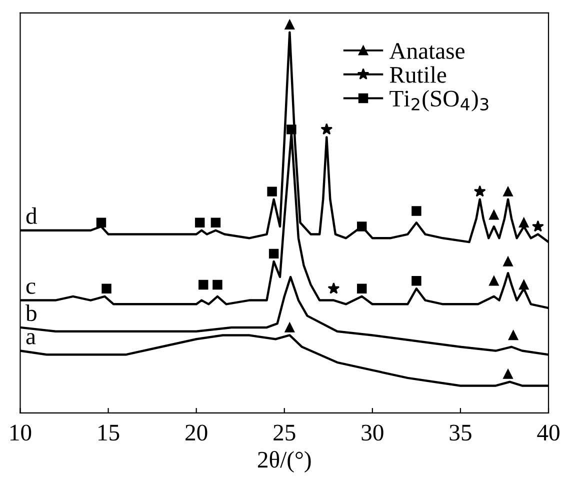 The image size is (562, 479). What do you see at coordinates (548, 432) in the screenshot?
I see `x-tick-label: 40` at bounding box center [548, 432].